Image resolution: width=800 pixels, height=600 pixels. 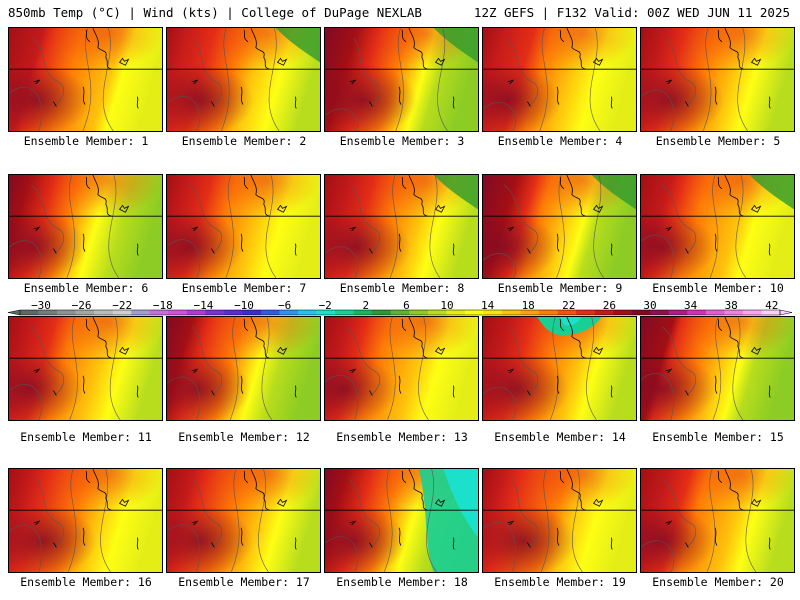 I want to click on colorbar-tick-label: 26, so click(x=609, y=305).